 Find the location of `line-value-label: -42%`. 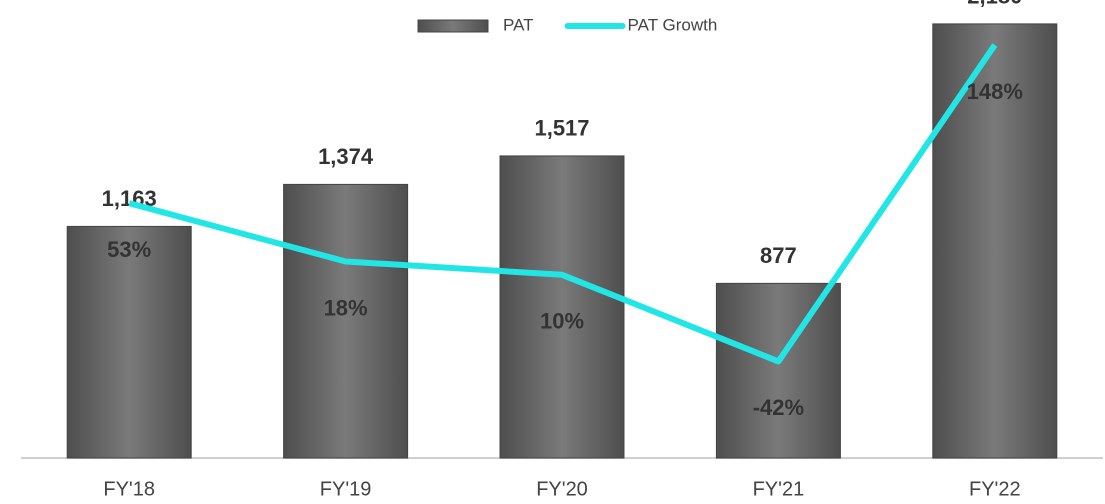

line-value-label: -42% is located at coordinates (778, 407).